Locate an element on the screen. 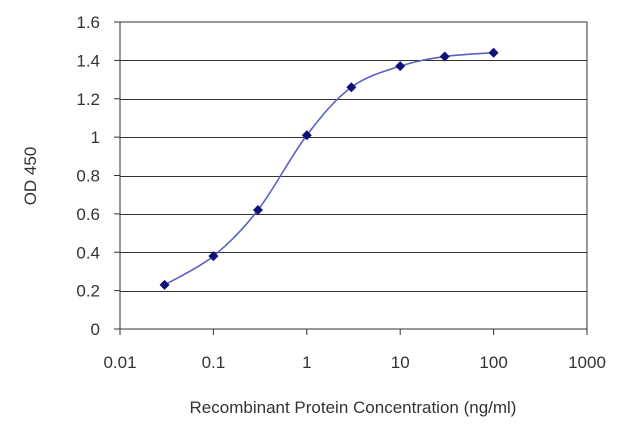 This screenshot has height=432, width=640. y-axis-title: OD 450 is located at coordinates (30, 176).